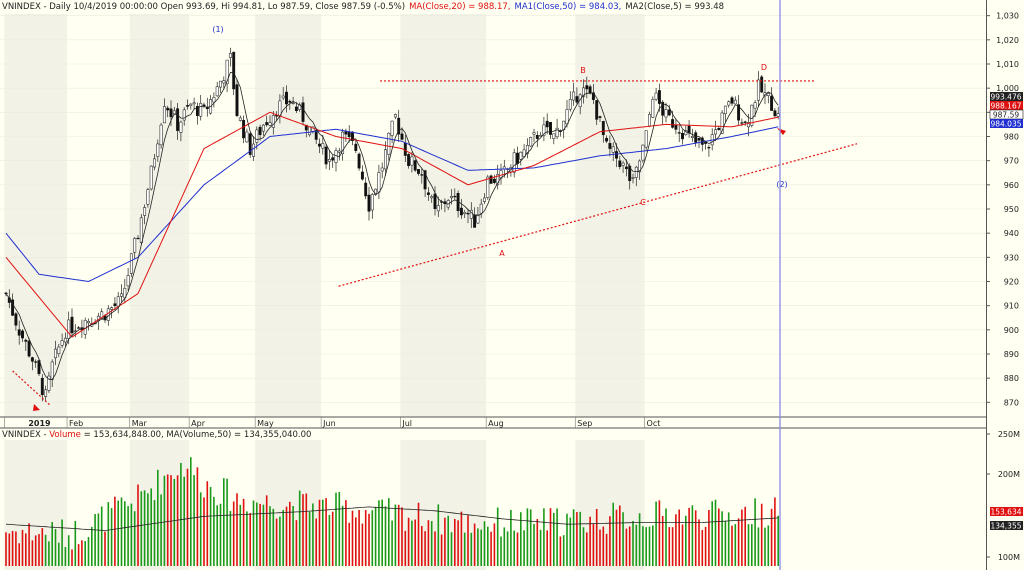 The width and height of the screenshot is (1024, 570). What do you see at coordinates (502, 253) in the screenshot?
I see `point-a-label: A` at bounding box center [502, 253].